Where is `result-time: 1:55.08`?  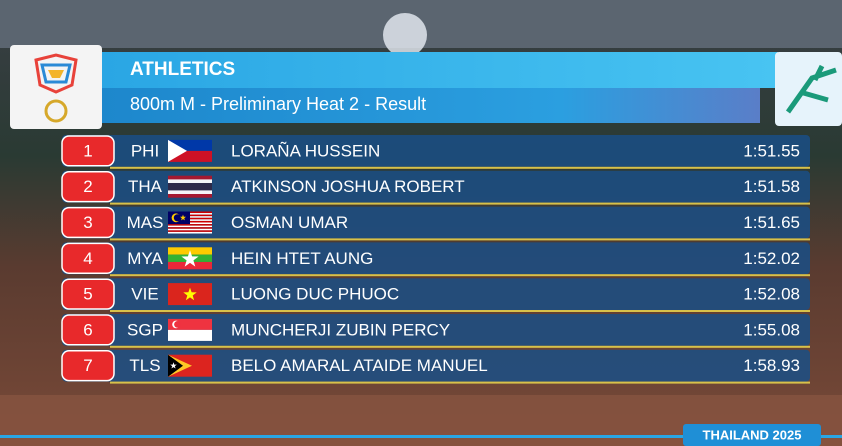
result-time: 1:55.08 is located at coordinates (771, 329).